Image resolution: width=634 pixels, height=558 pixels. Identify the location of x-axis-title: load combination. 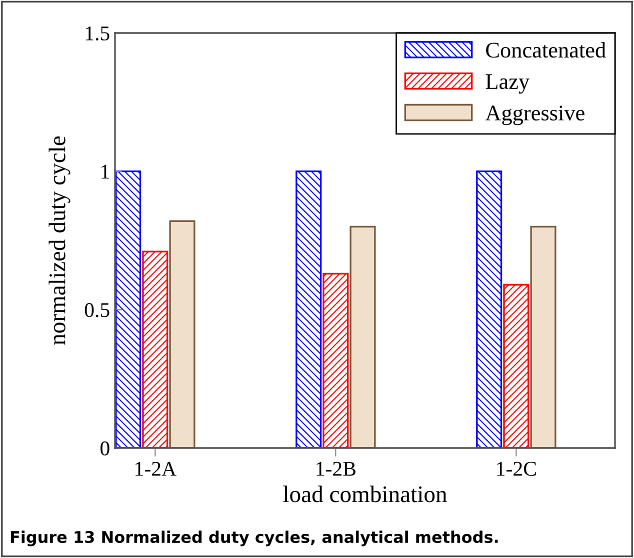
(365, 494).